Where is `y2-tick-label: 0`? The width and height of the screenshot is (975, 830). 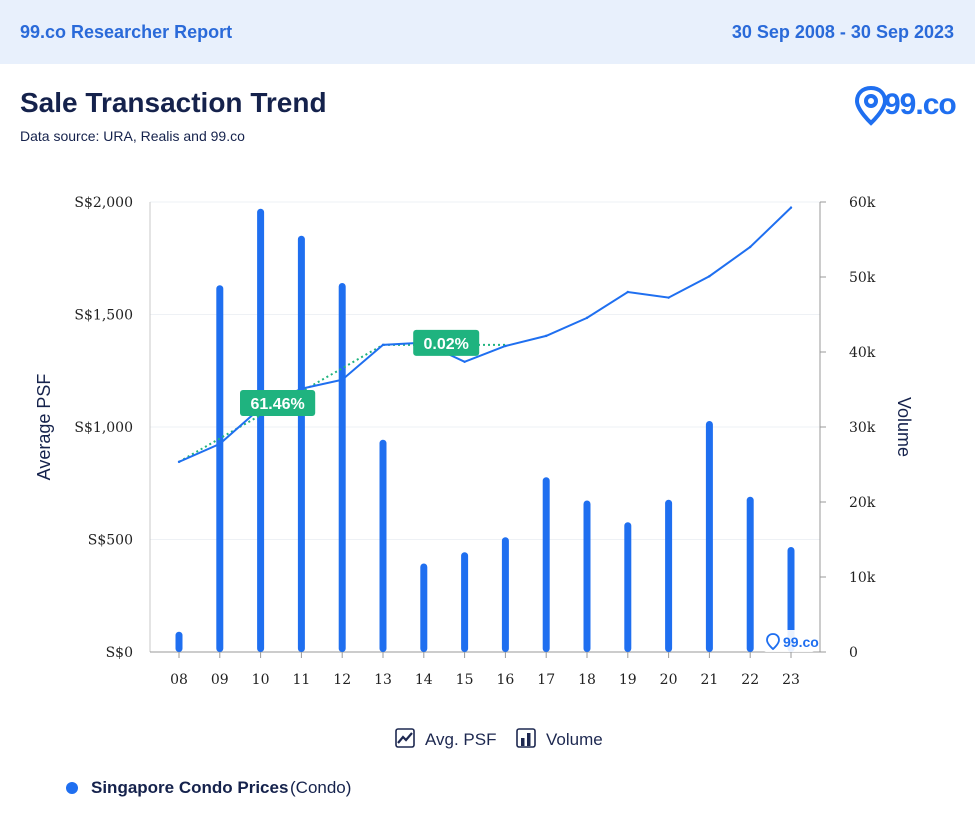
y2-tick-label: 0 is located at coordinates (853, 653).